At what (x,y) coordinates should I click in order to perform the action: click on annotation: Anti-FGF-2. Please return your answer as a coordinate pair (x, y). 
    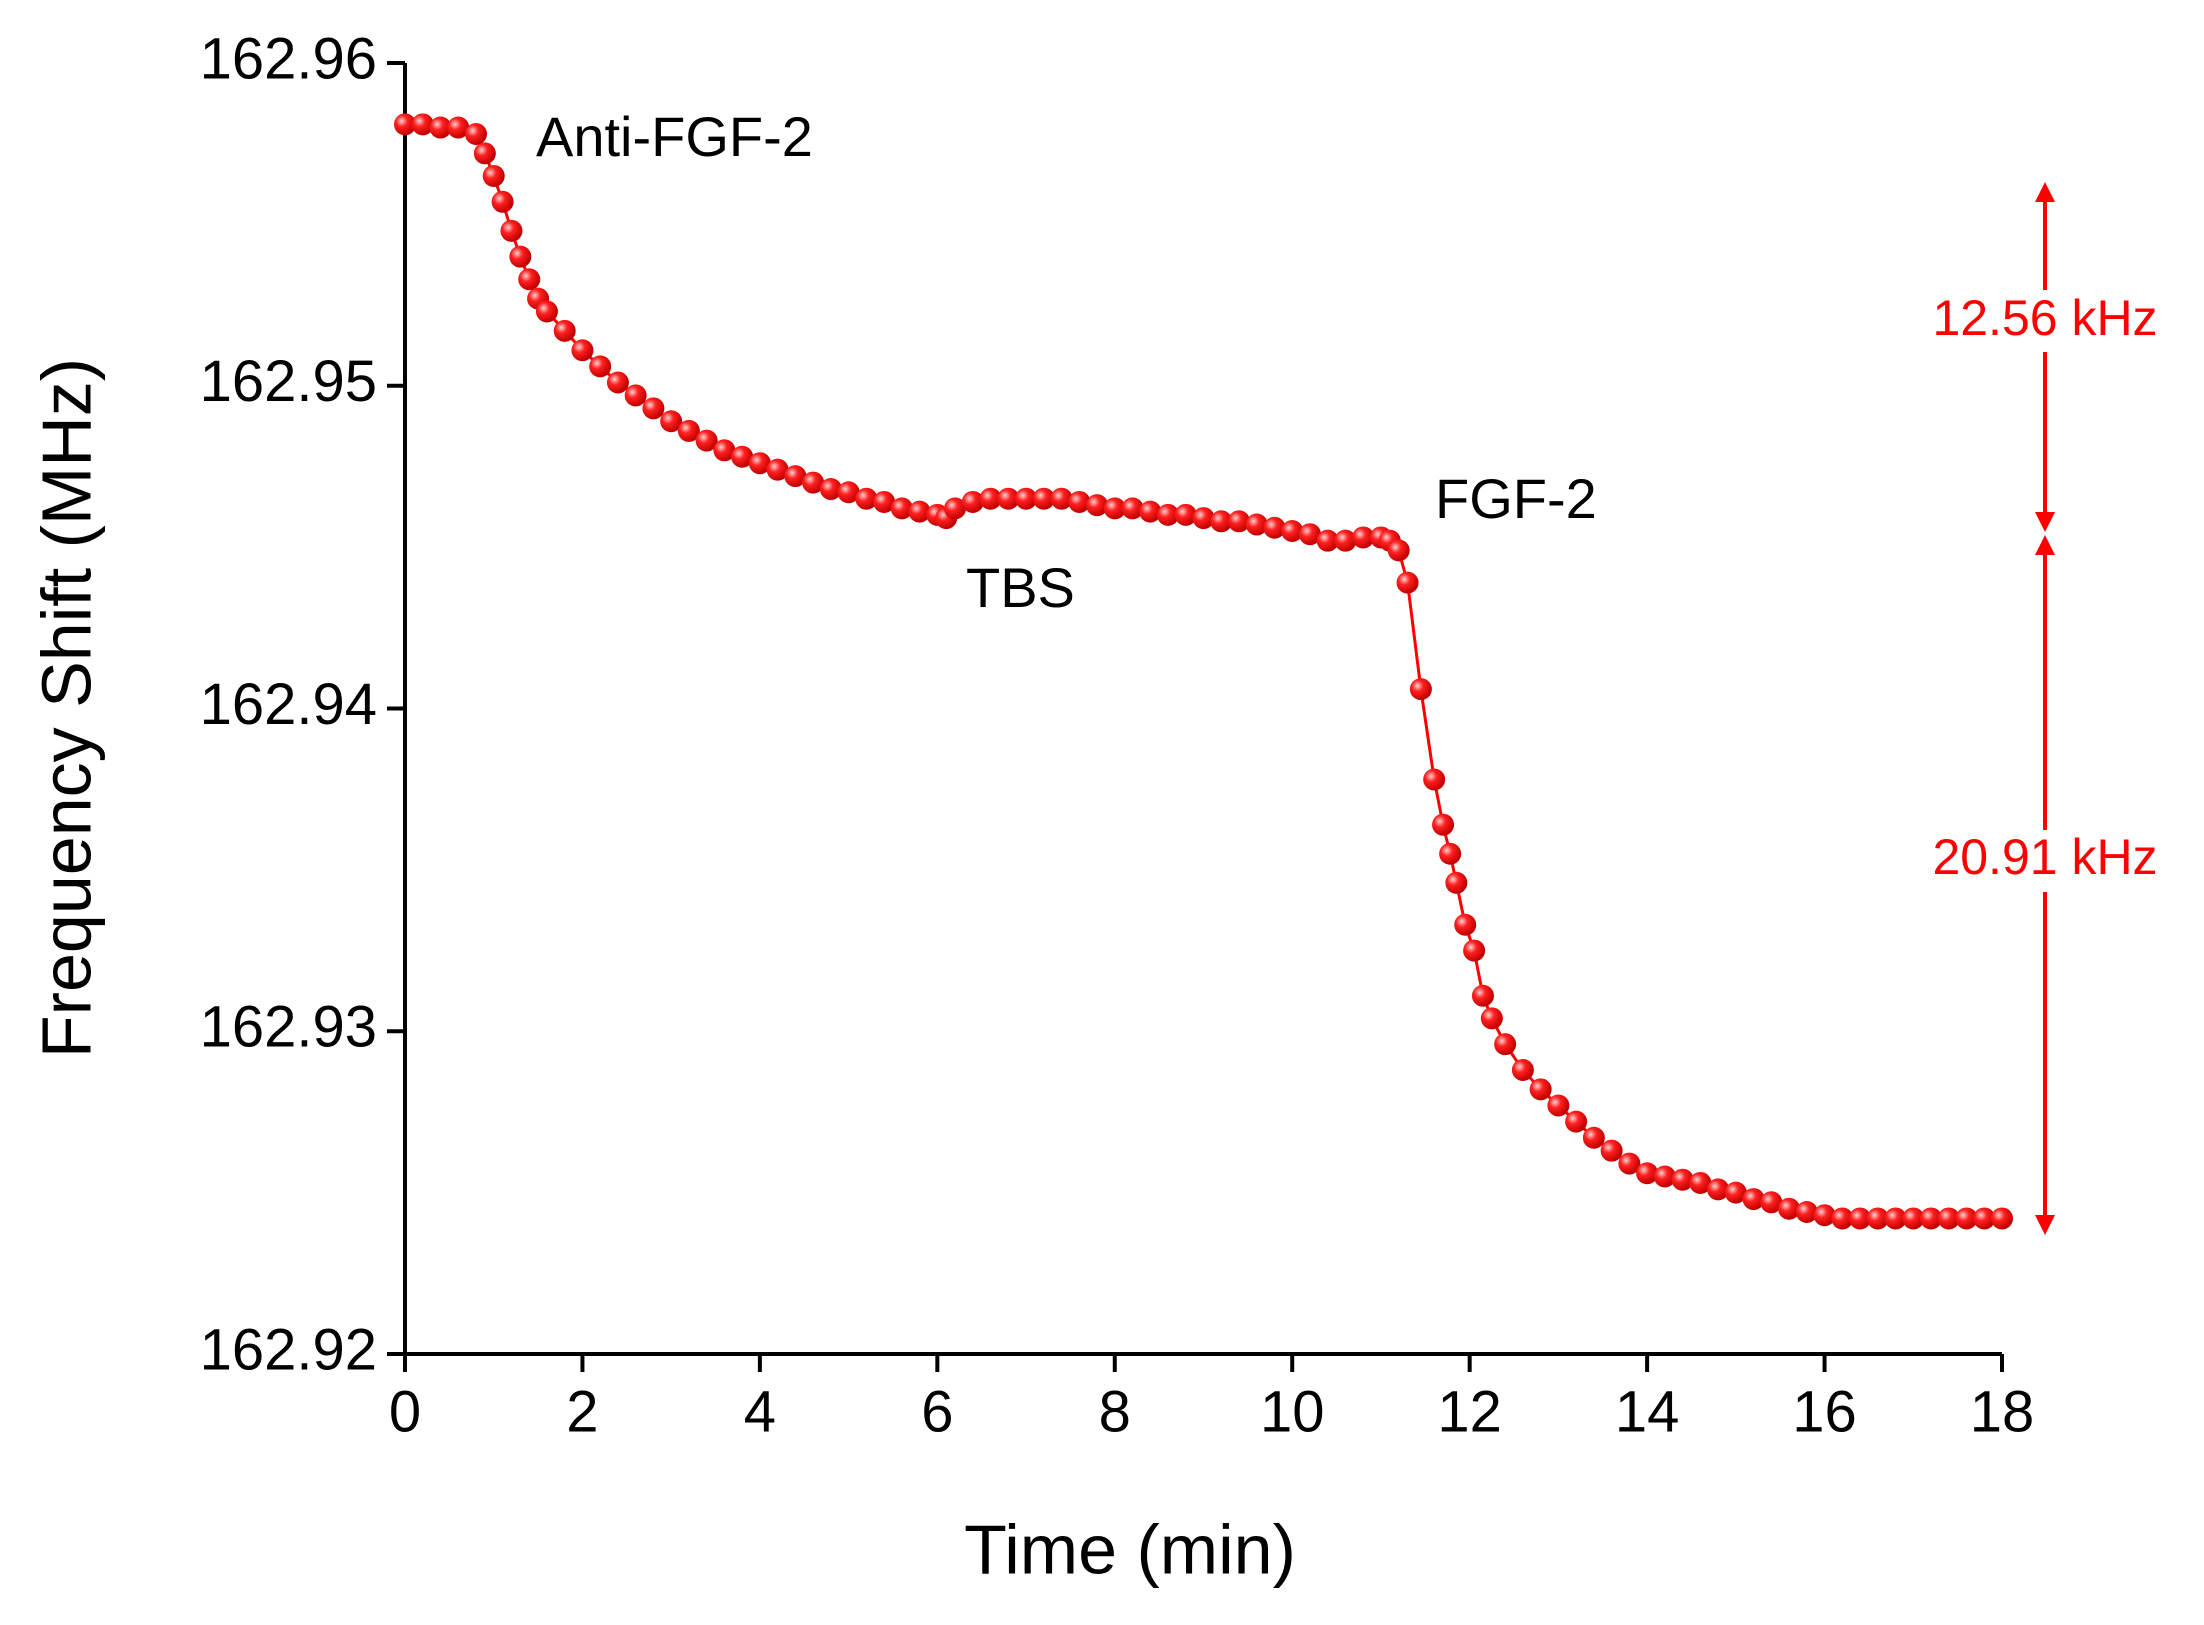
    Looking at the image, I should click on (674, 136).